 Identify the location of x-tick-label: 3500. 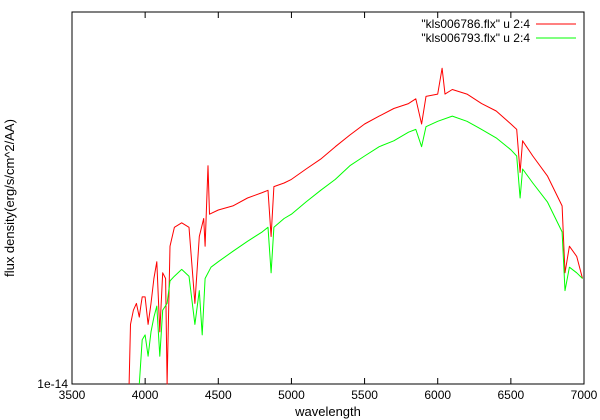
(72, 395).